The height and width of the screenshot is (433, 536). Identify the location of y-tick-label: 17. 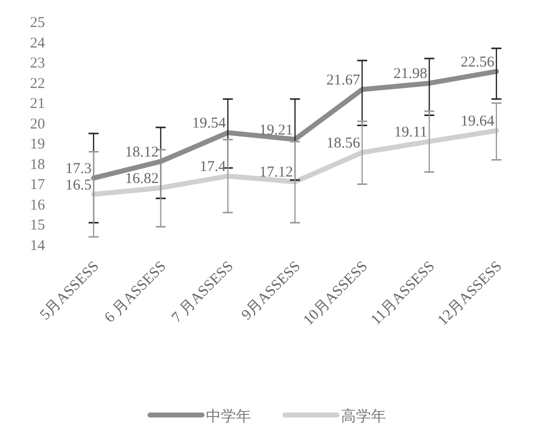
(38, 185).